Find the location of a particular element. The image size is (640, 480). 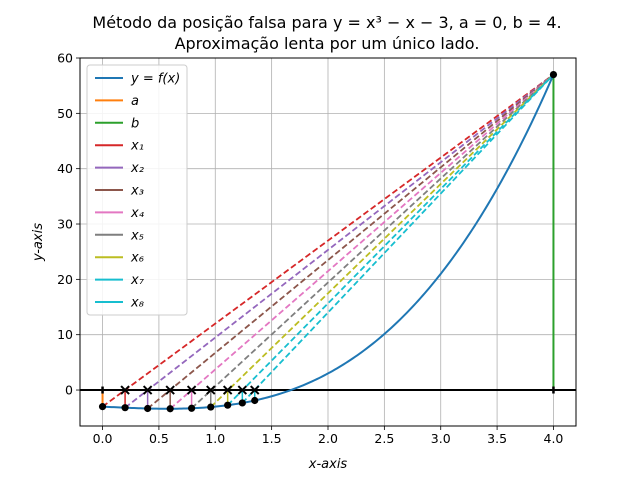

x-tick-label: 2.5 is located at coordinates (384, 438).